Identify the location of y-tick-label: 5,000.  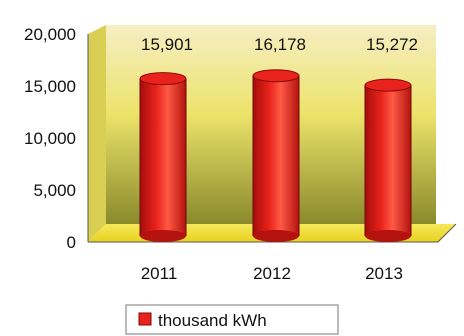
(54, 190).